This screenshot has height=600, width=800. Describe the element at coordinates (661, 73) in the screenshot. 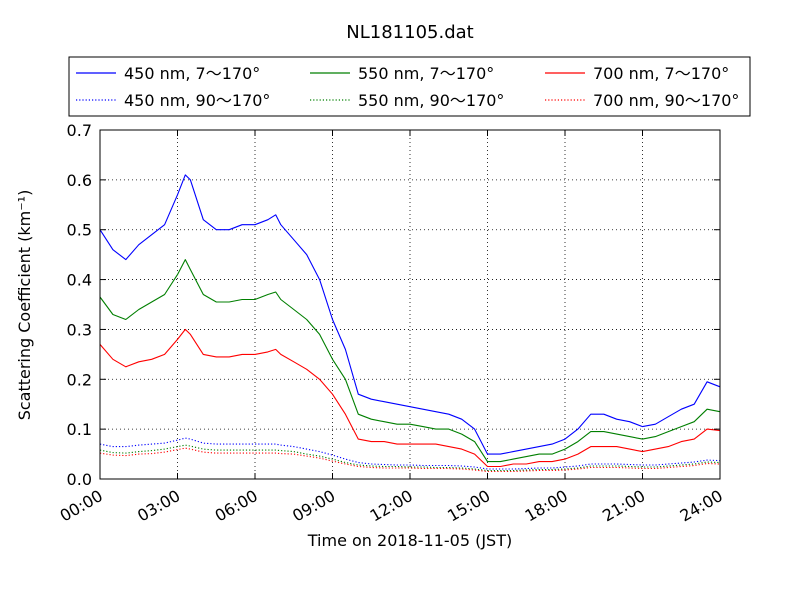

I see `legend-label-2: 700 nm, 7～170°` at that location.